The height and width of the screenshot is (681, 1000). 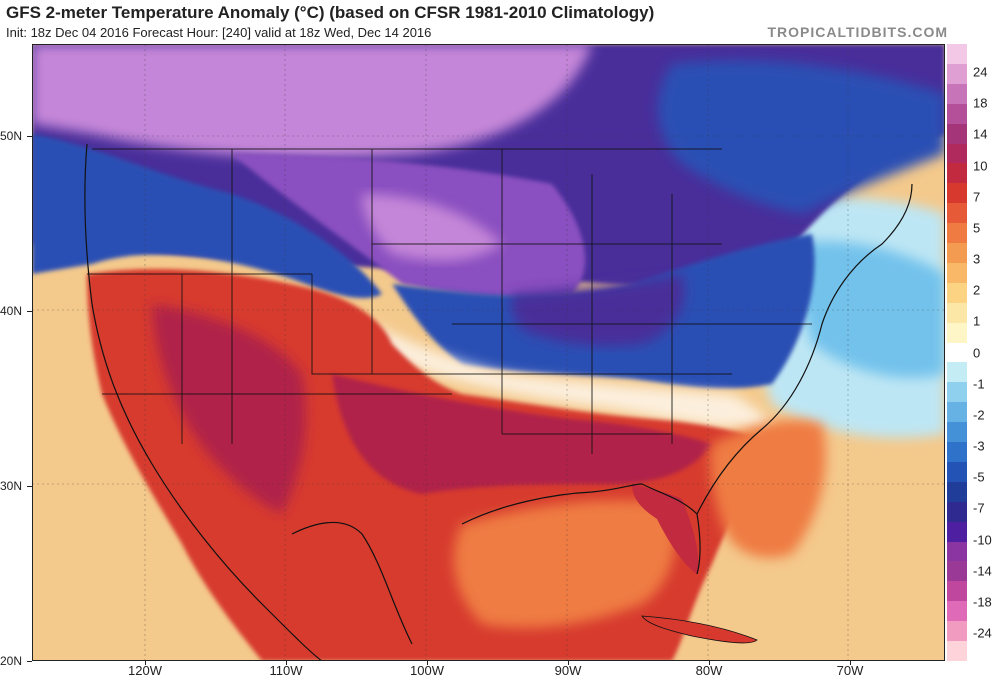 I want to click on colorbar-label: -10, so click(x=982, y=539).